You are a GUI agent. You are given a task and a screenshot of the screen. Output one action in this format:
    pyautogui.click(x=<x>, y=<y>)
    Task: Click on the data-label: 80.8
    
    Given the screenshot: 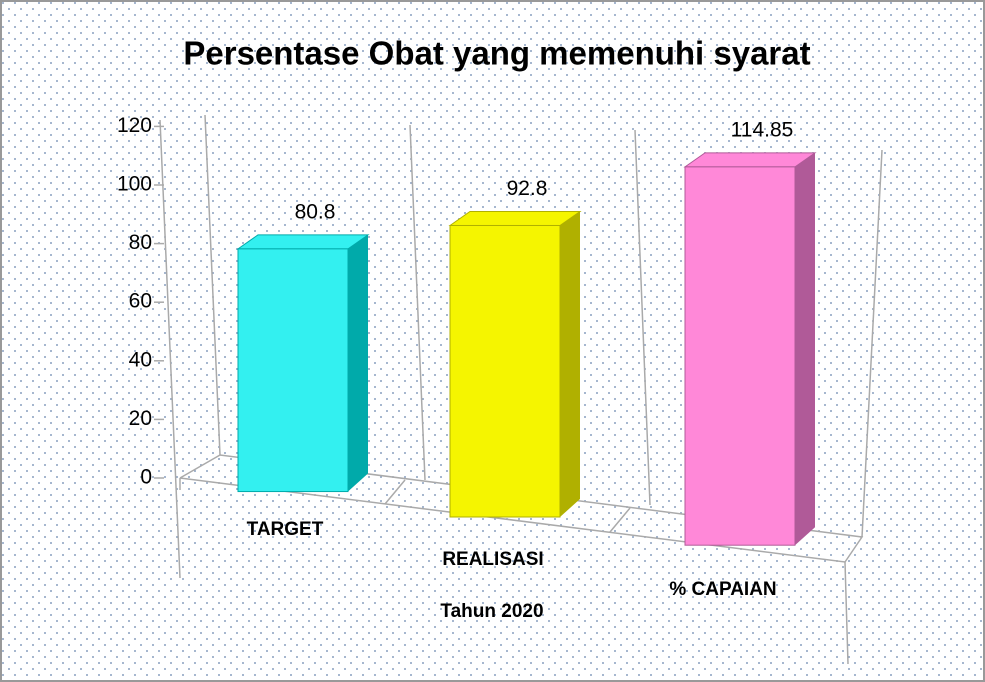 What is the action you would take?
    pyautogui.click(x=315, y=211)
    